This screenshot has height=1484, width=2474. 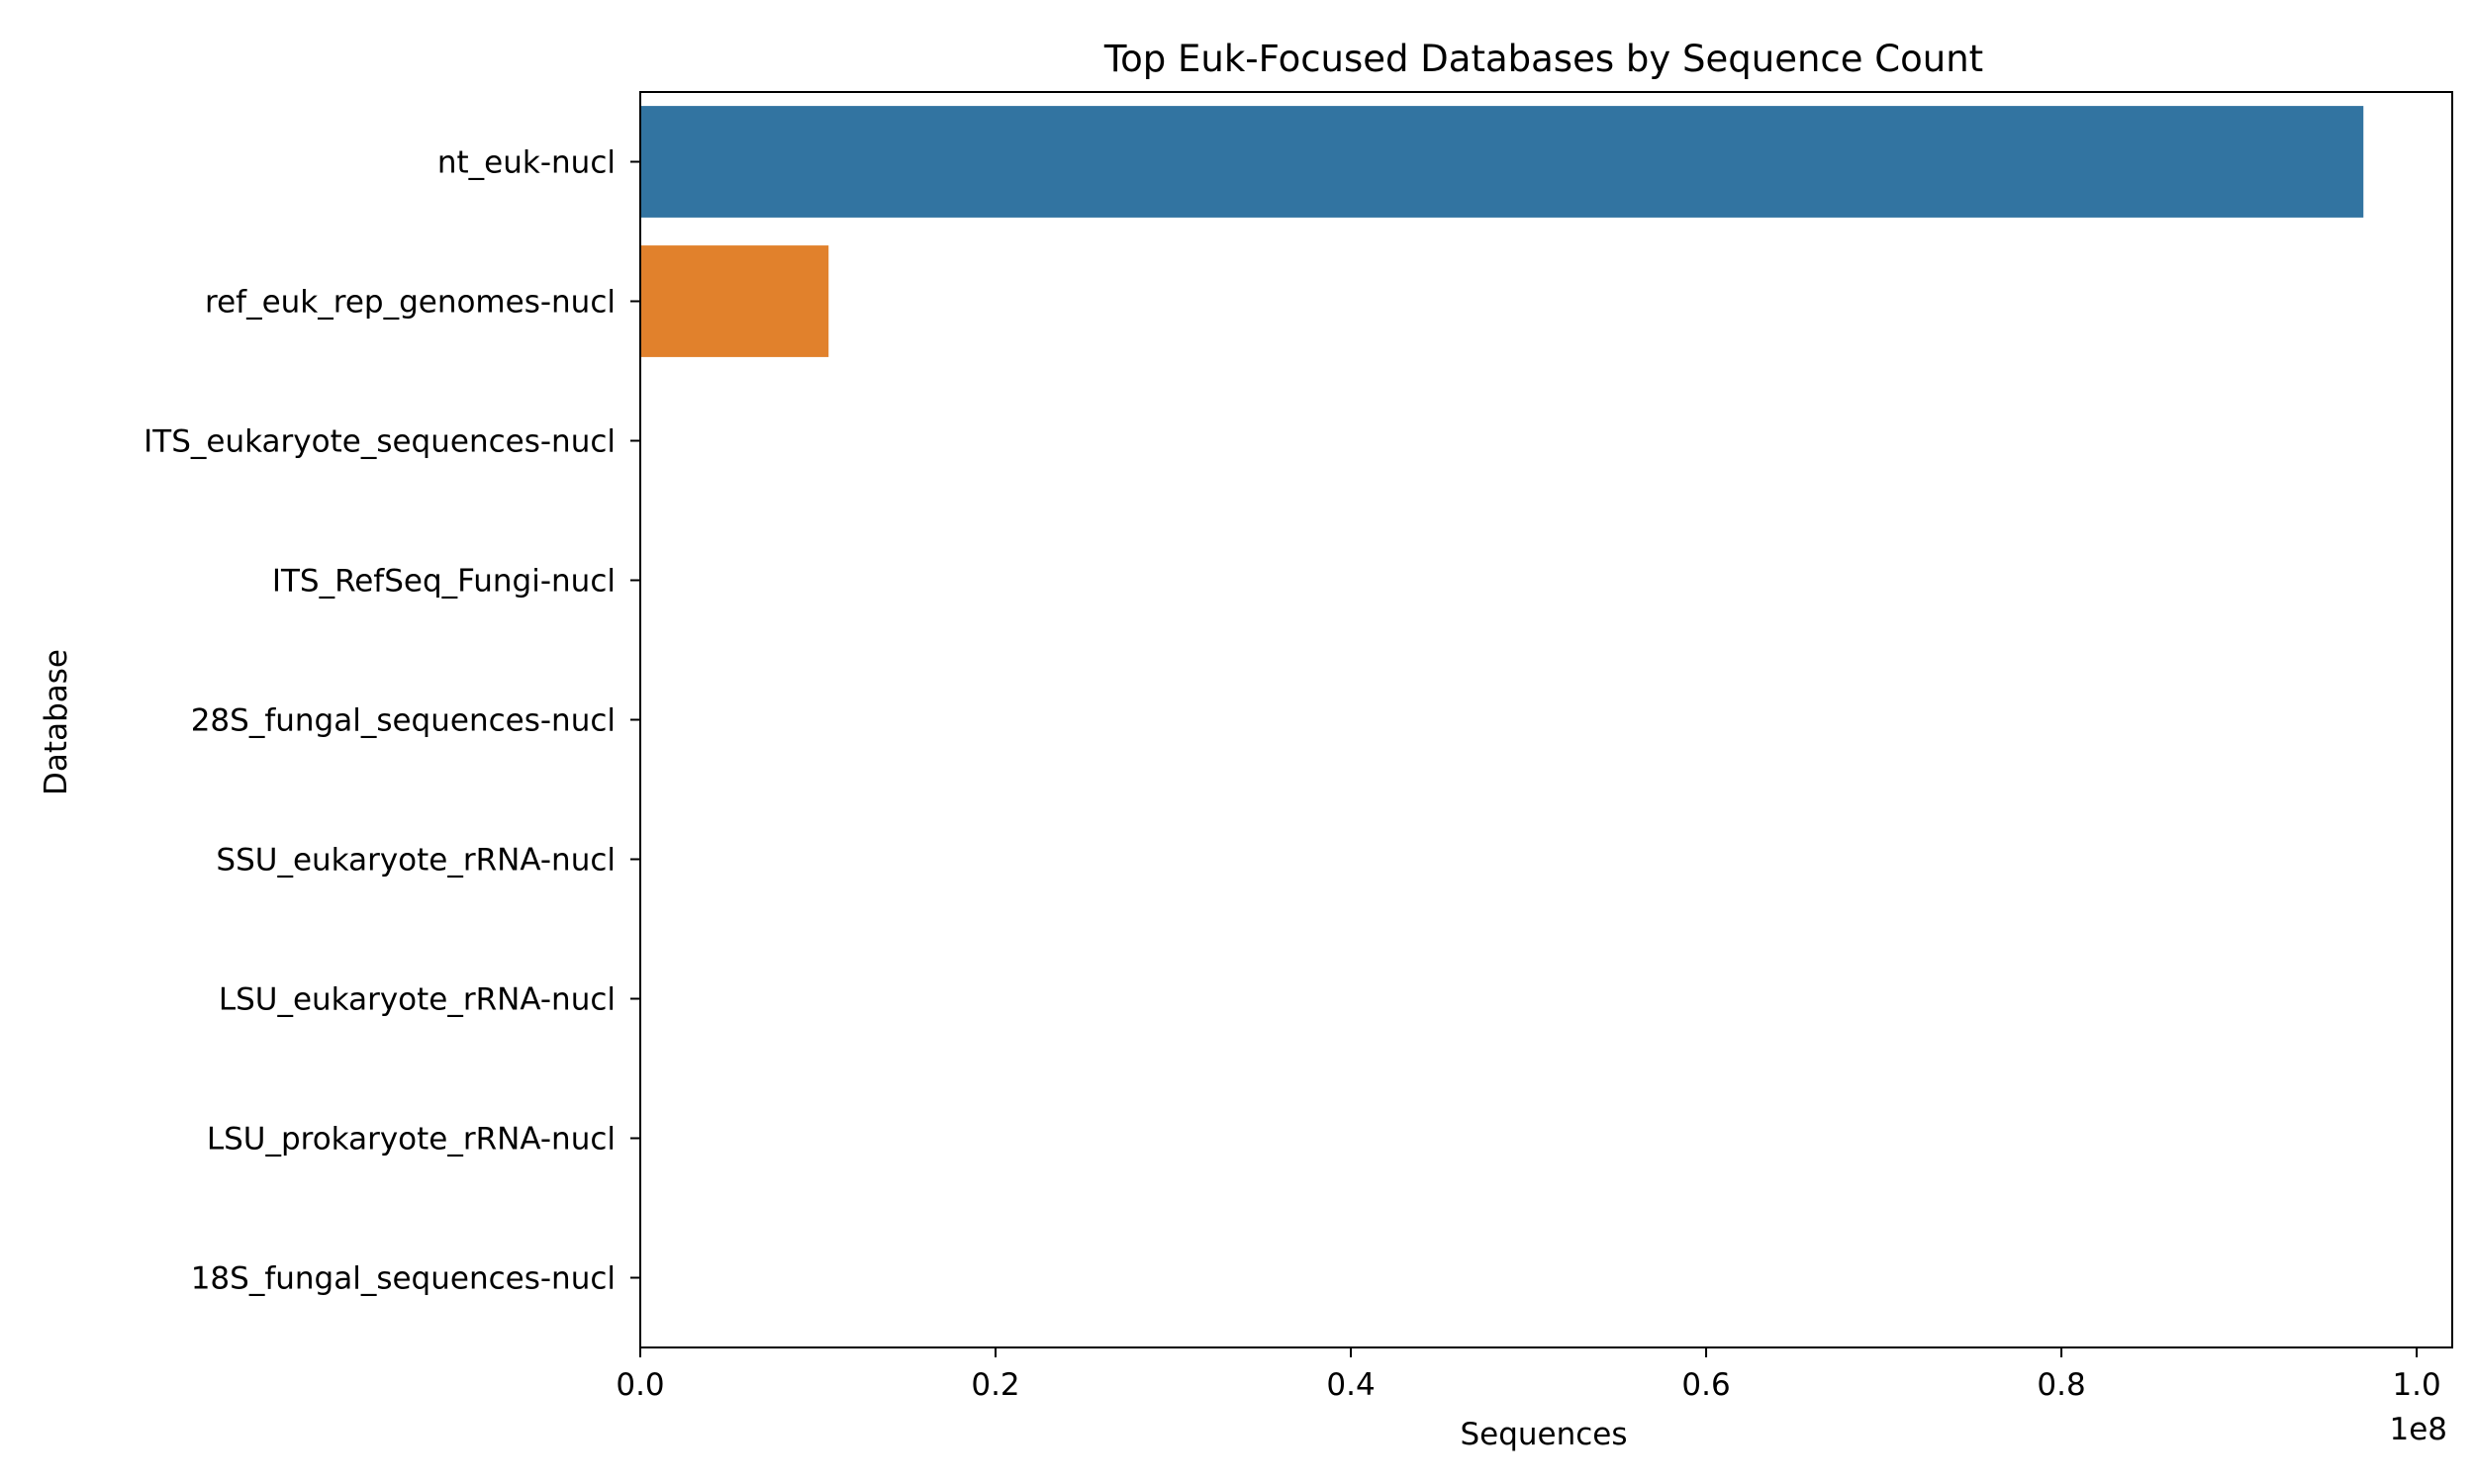 I want to click on x-tick-label: 0.0, so click(x=640, y=1385).